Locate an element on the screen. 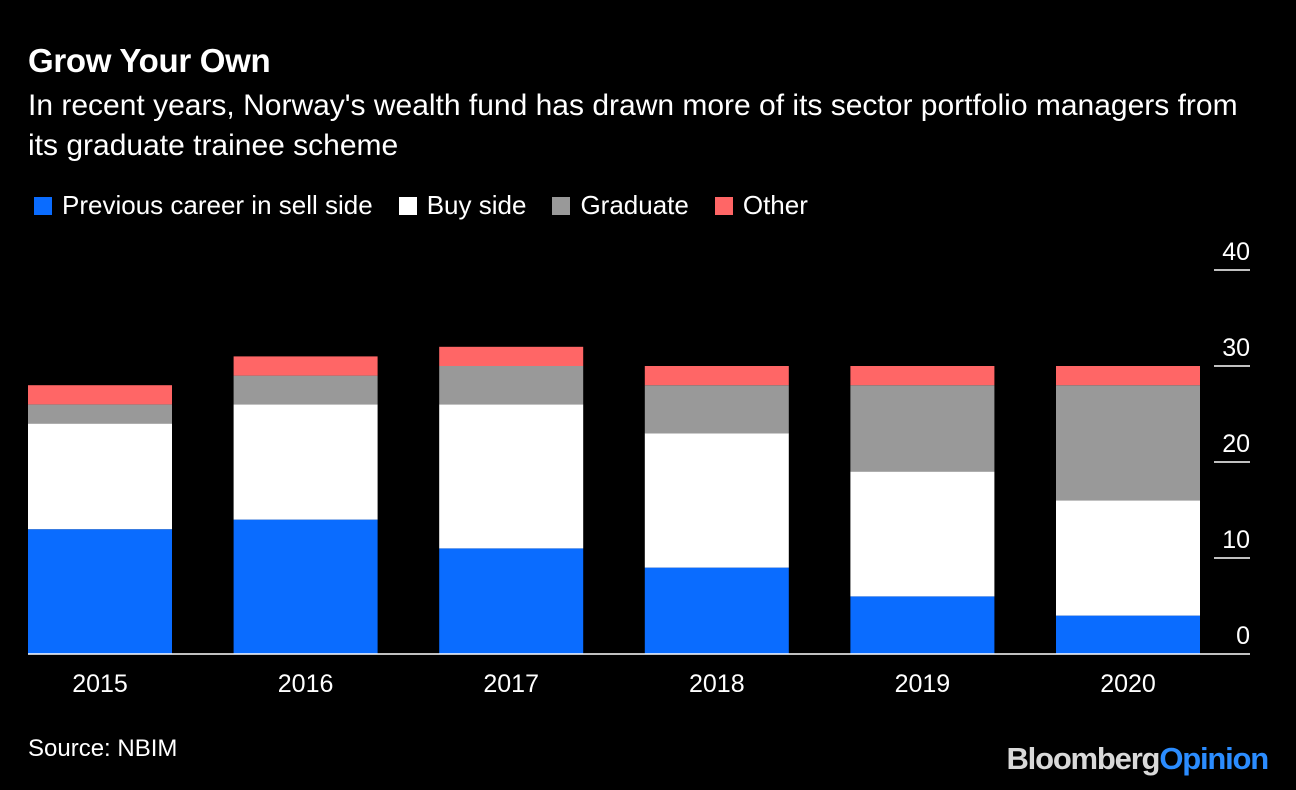  y-tick-label-10: 10 is located at coordinates (1236, 540).